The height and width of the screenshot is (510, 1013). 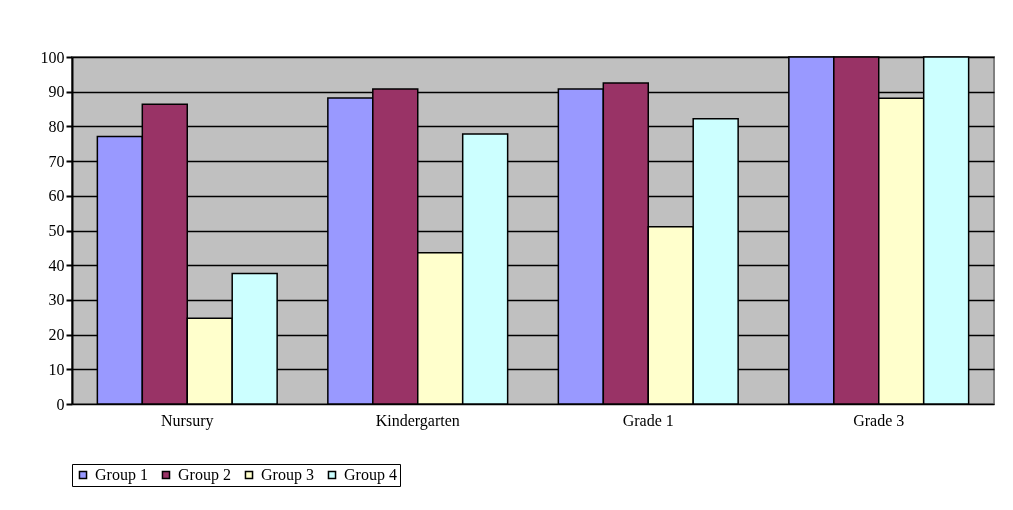 I want to click on x-tick-label: Nursury, so click(x=187, y=420).